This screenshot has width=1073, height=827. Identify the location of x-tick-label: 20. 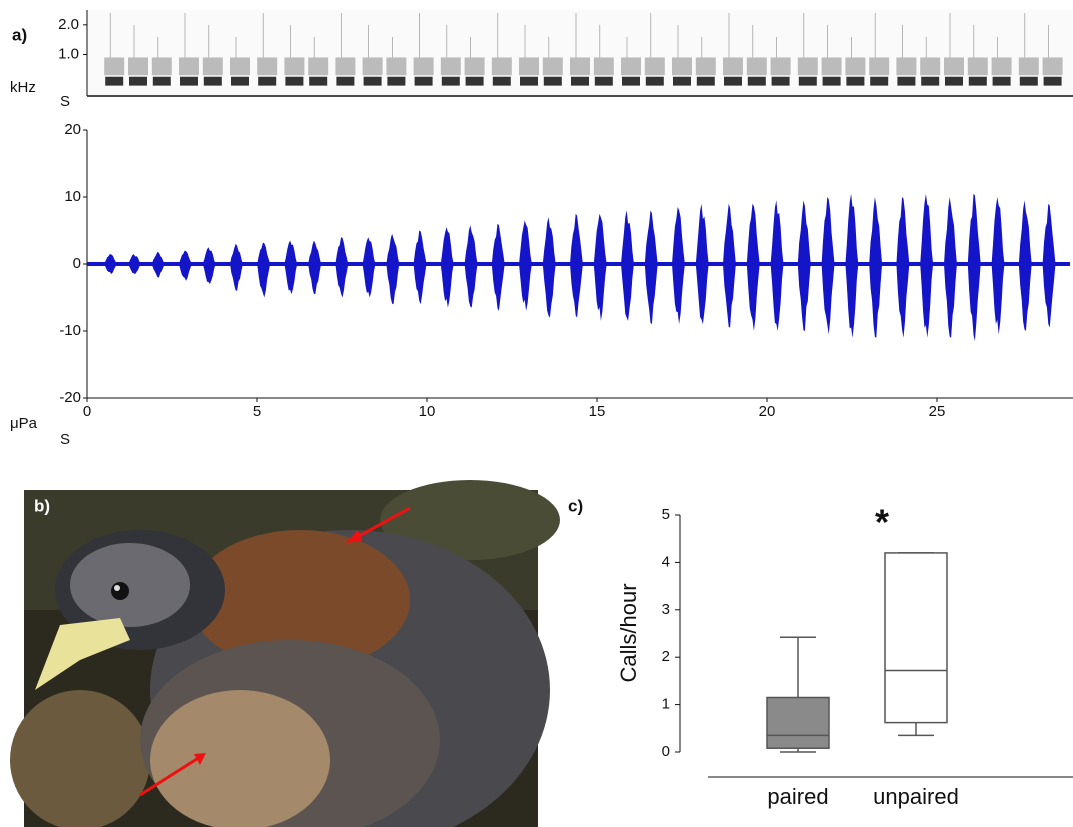
(767, 411).